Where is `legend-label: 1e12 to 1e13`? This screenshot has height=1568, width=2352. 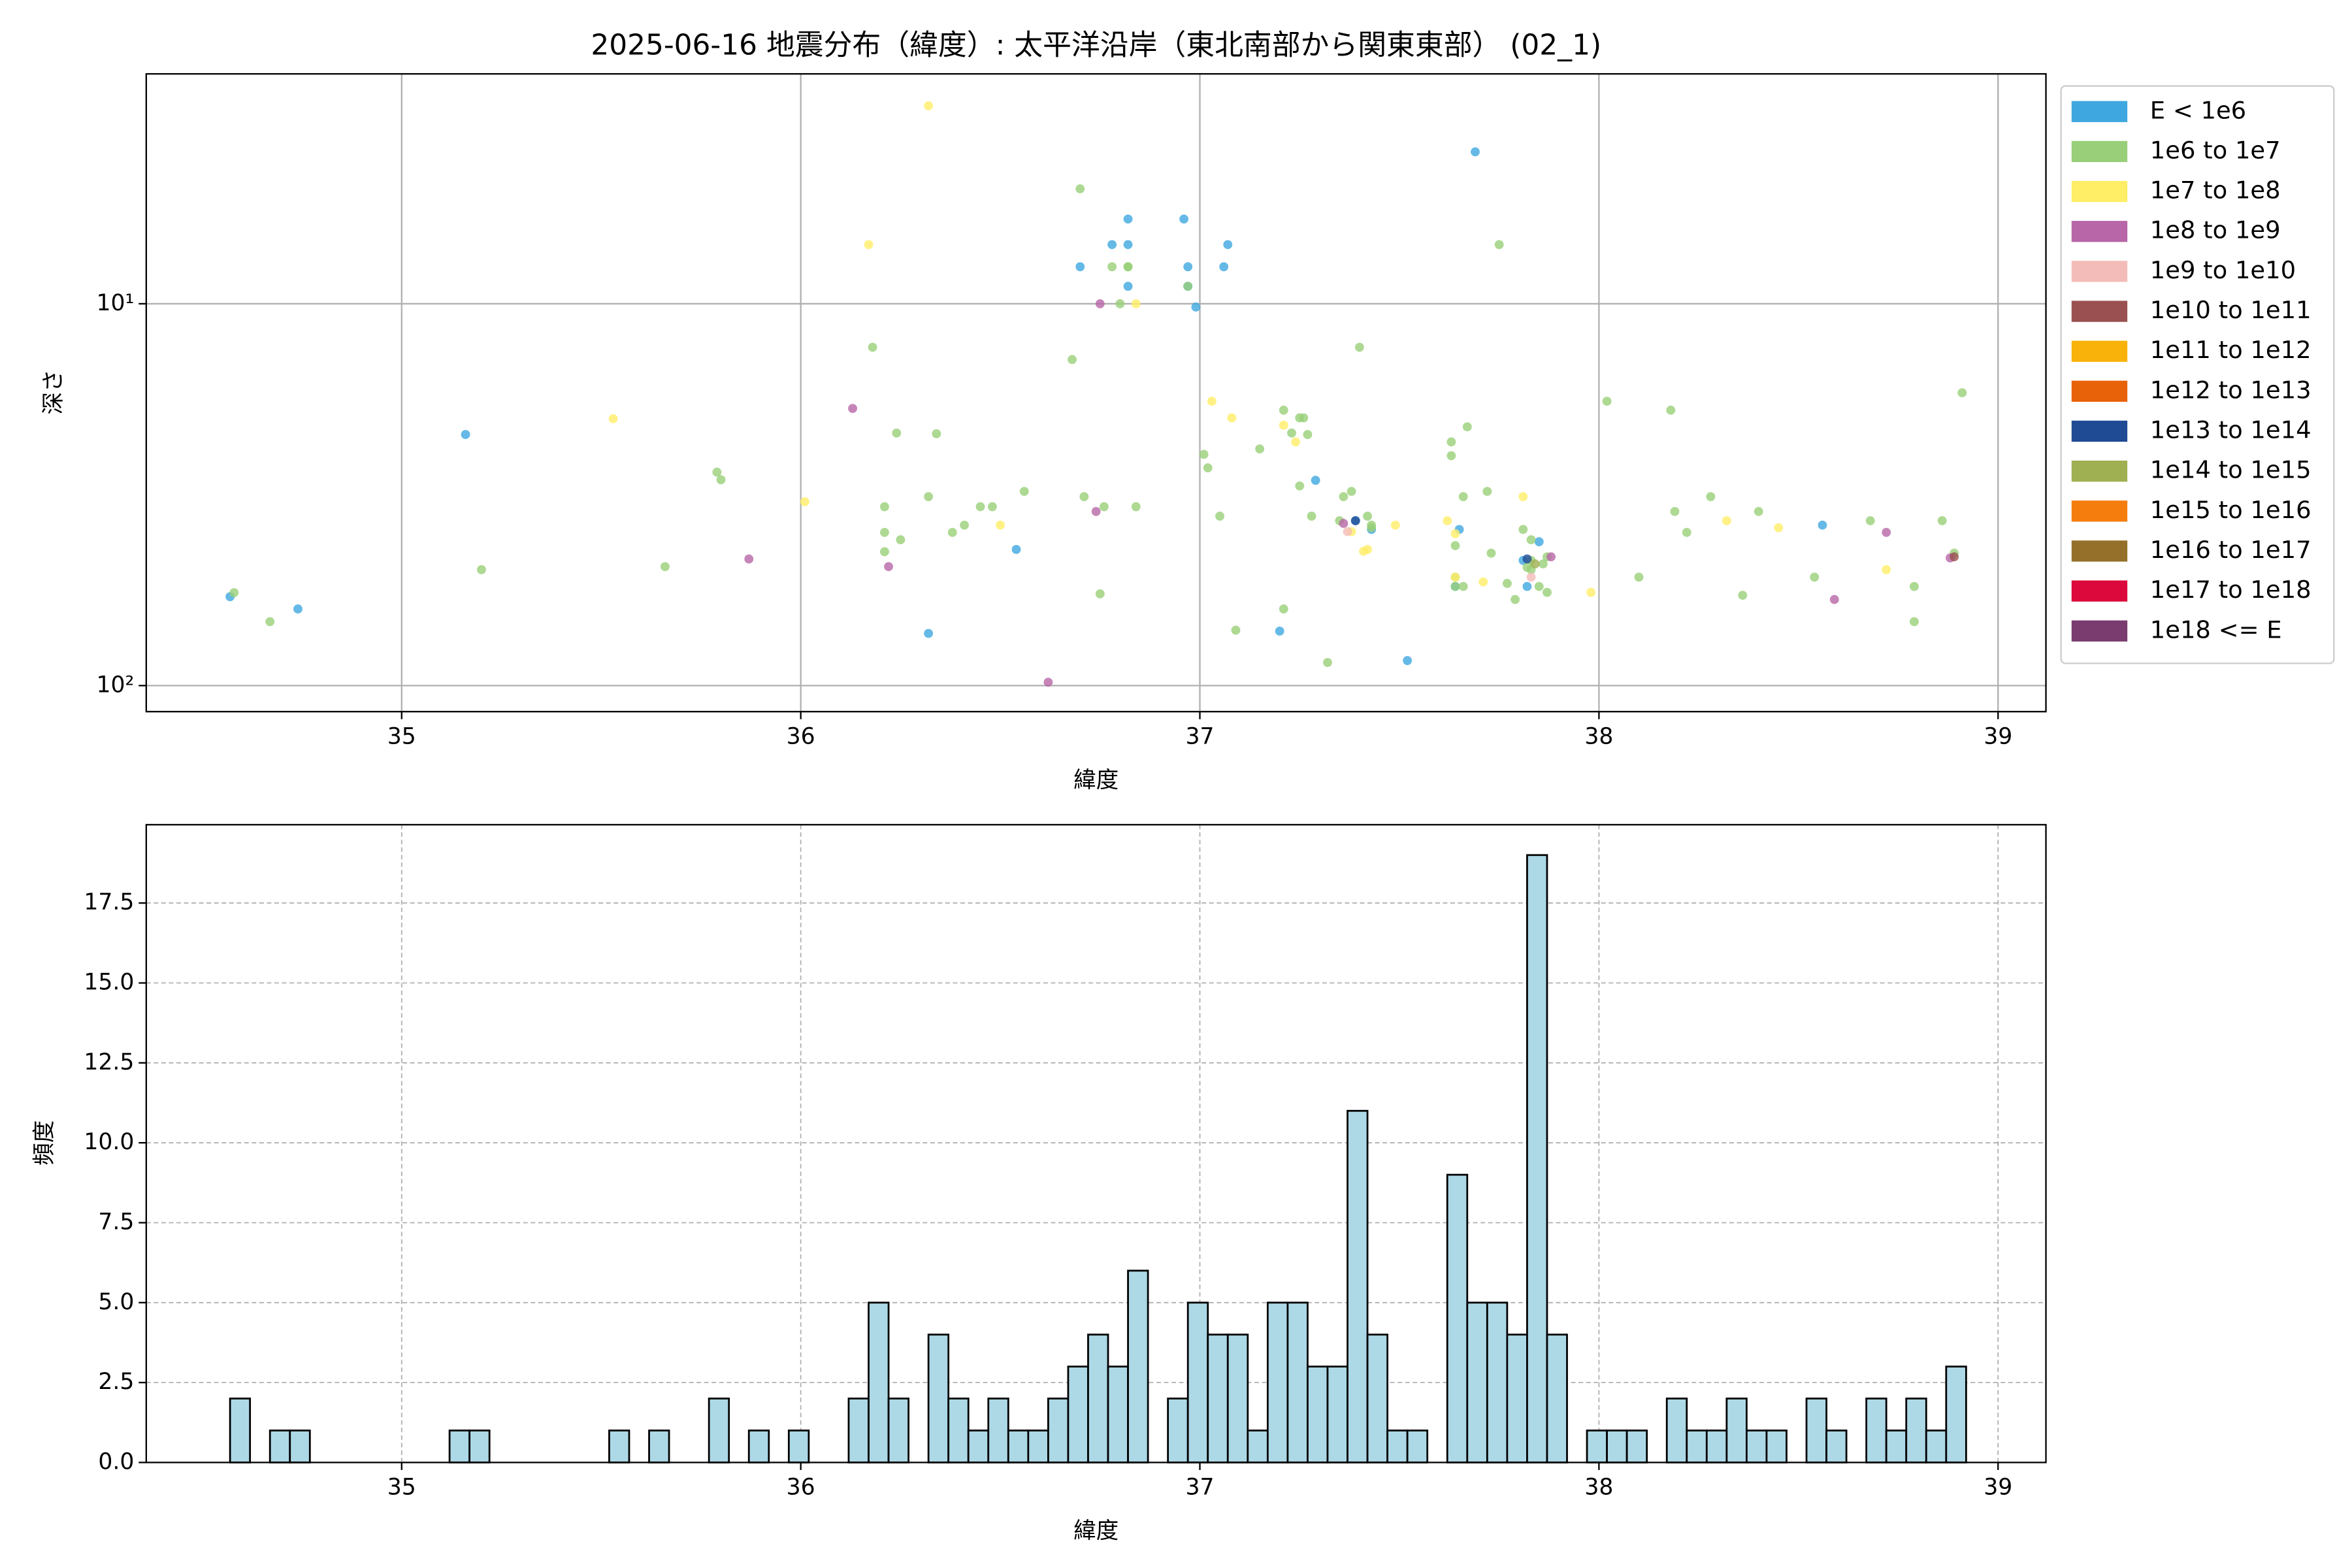
legend-label: 1e12 to 1e13 is located at coordinates (2230, 390).